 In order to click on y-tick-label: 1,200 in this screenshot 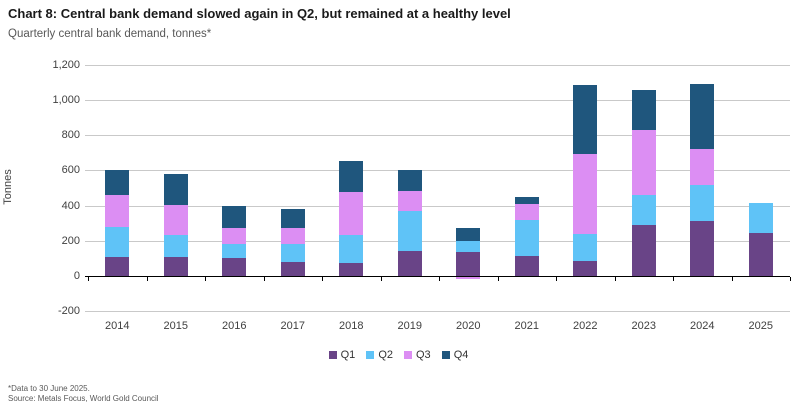, I will do `click(66, 65)`.